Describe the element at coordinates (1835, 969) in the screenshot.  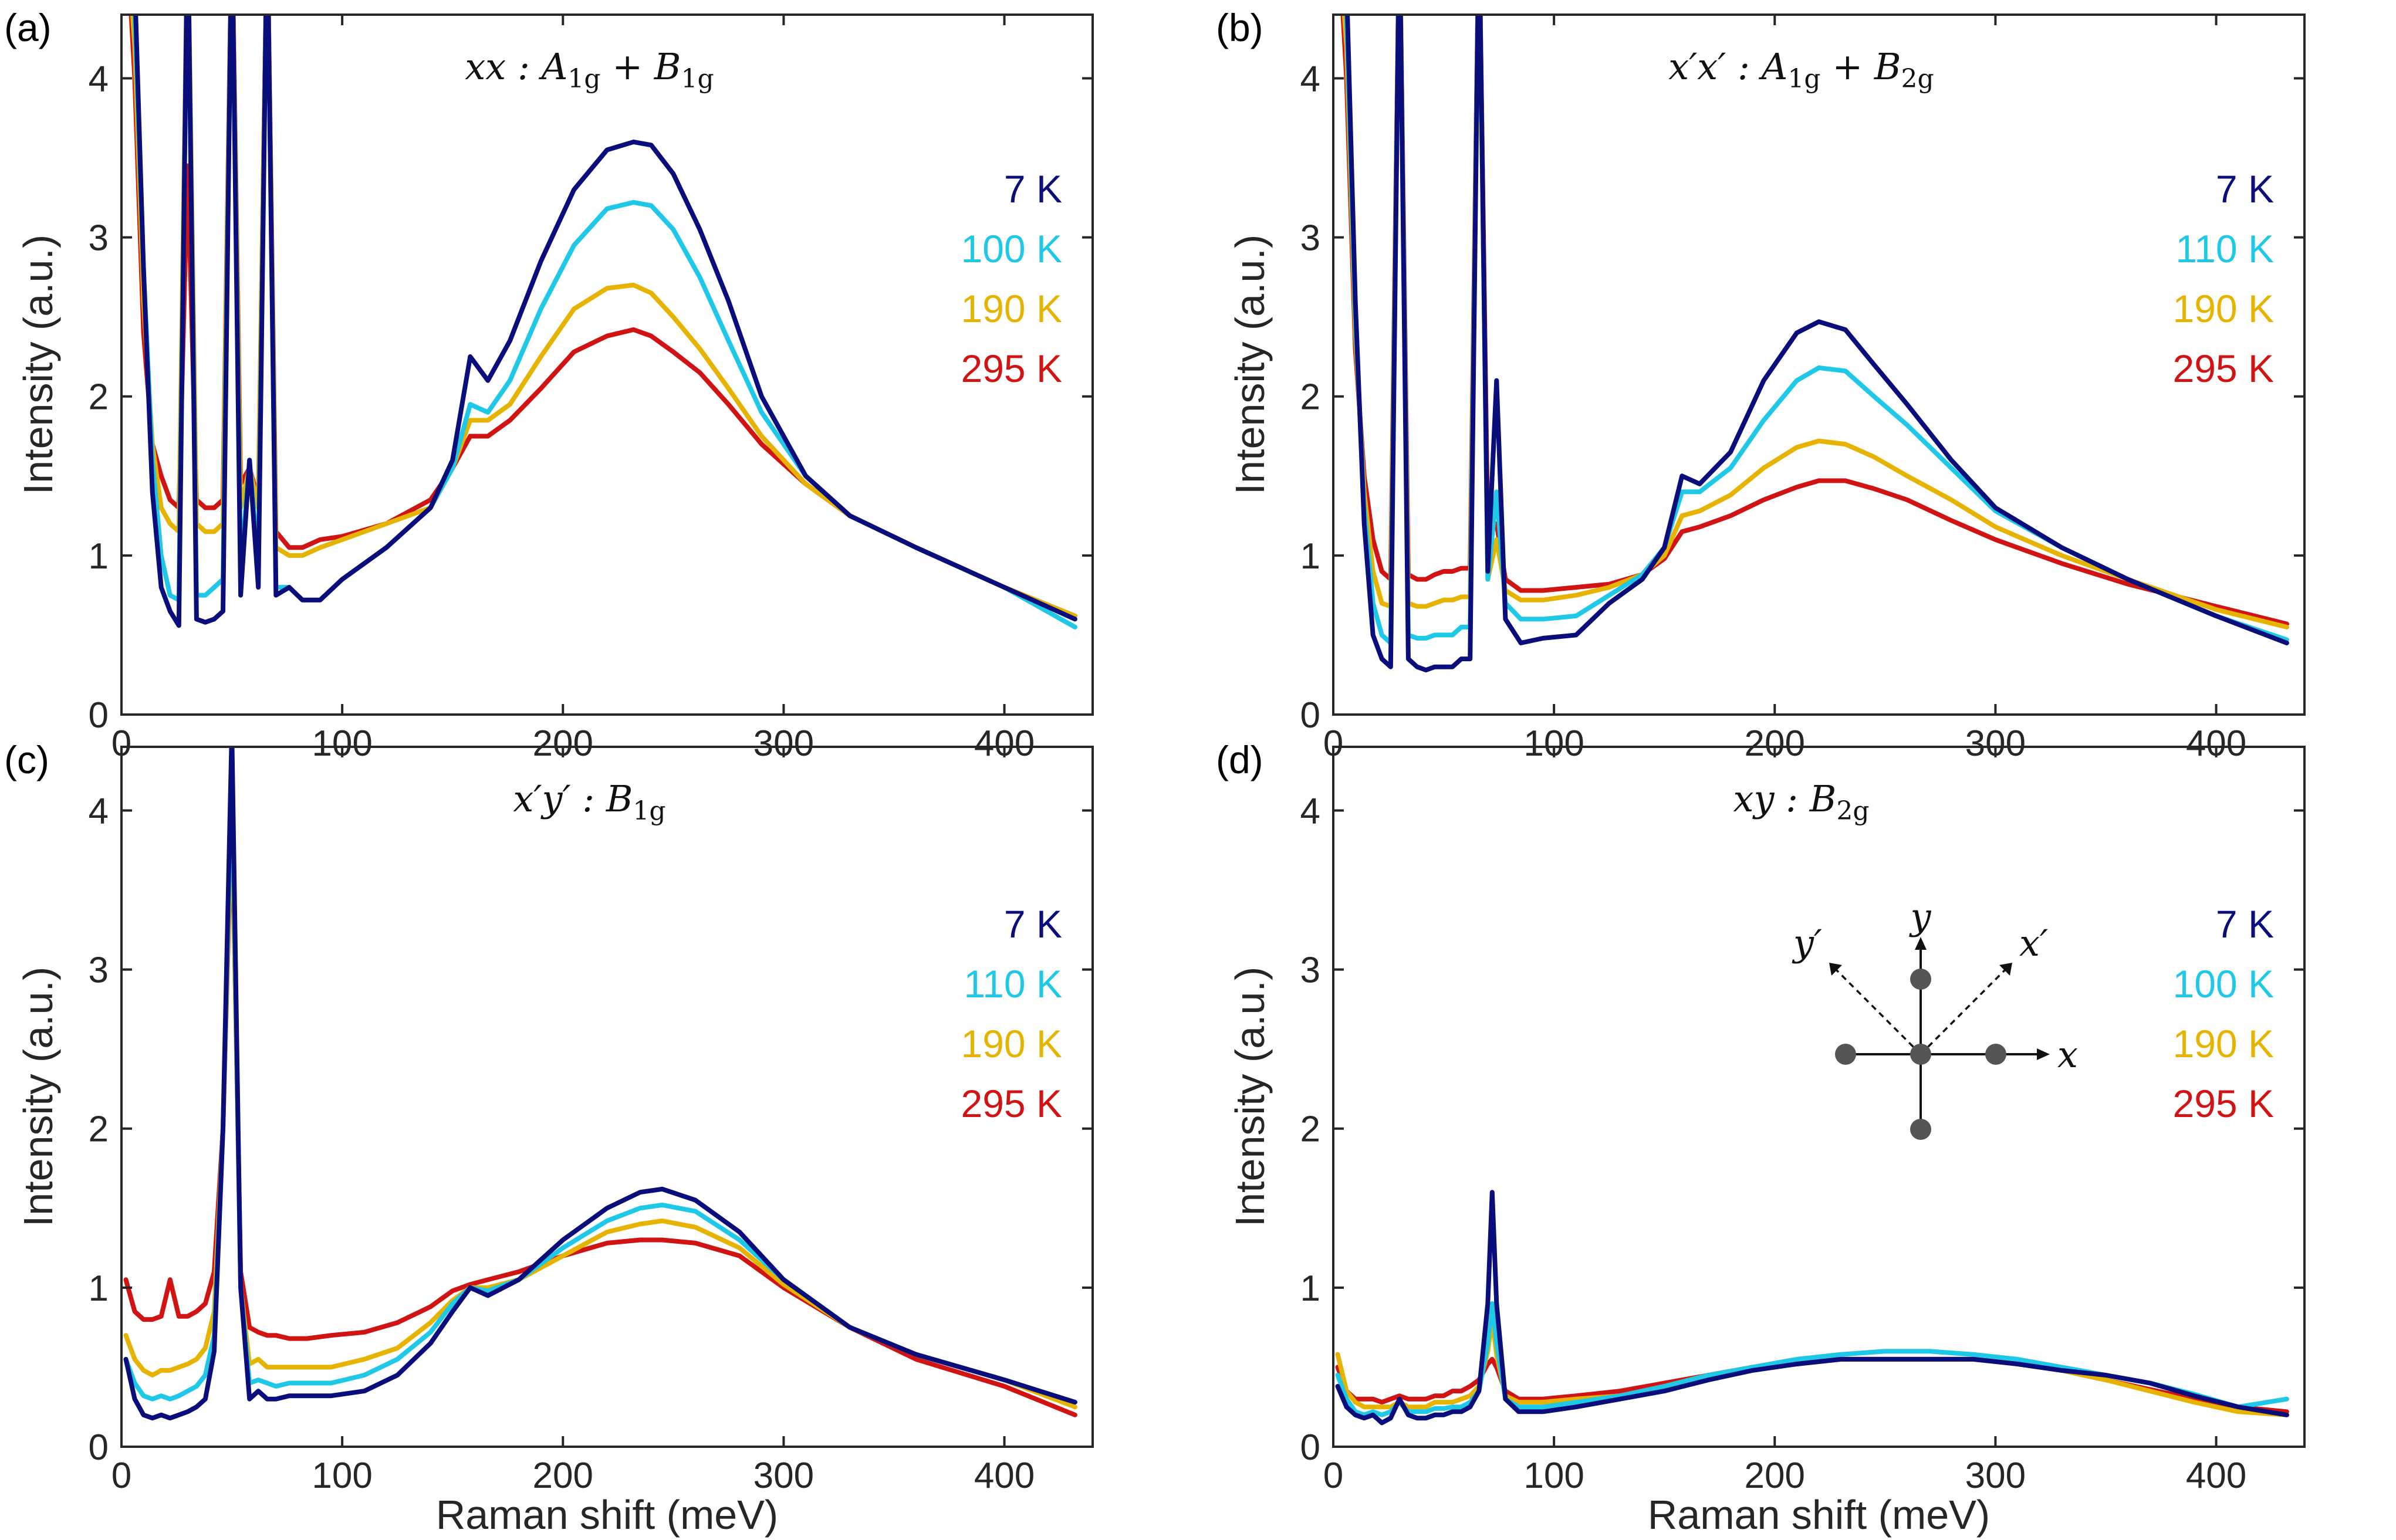
I see `yprime-arrowhead-icon` at that location.